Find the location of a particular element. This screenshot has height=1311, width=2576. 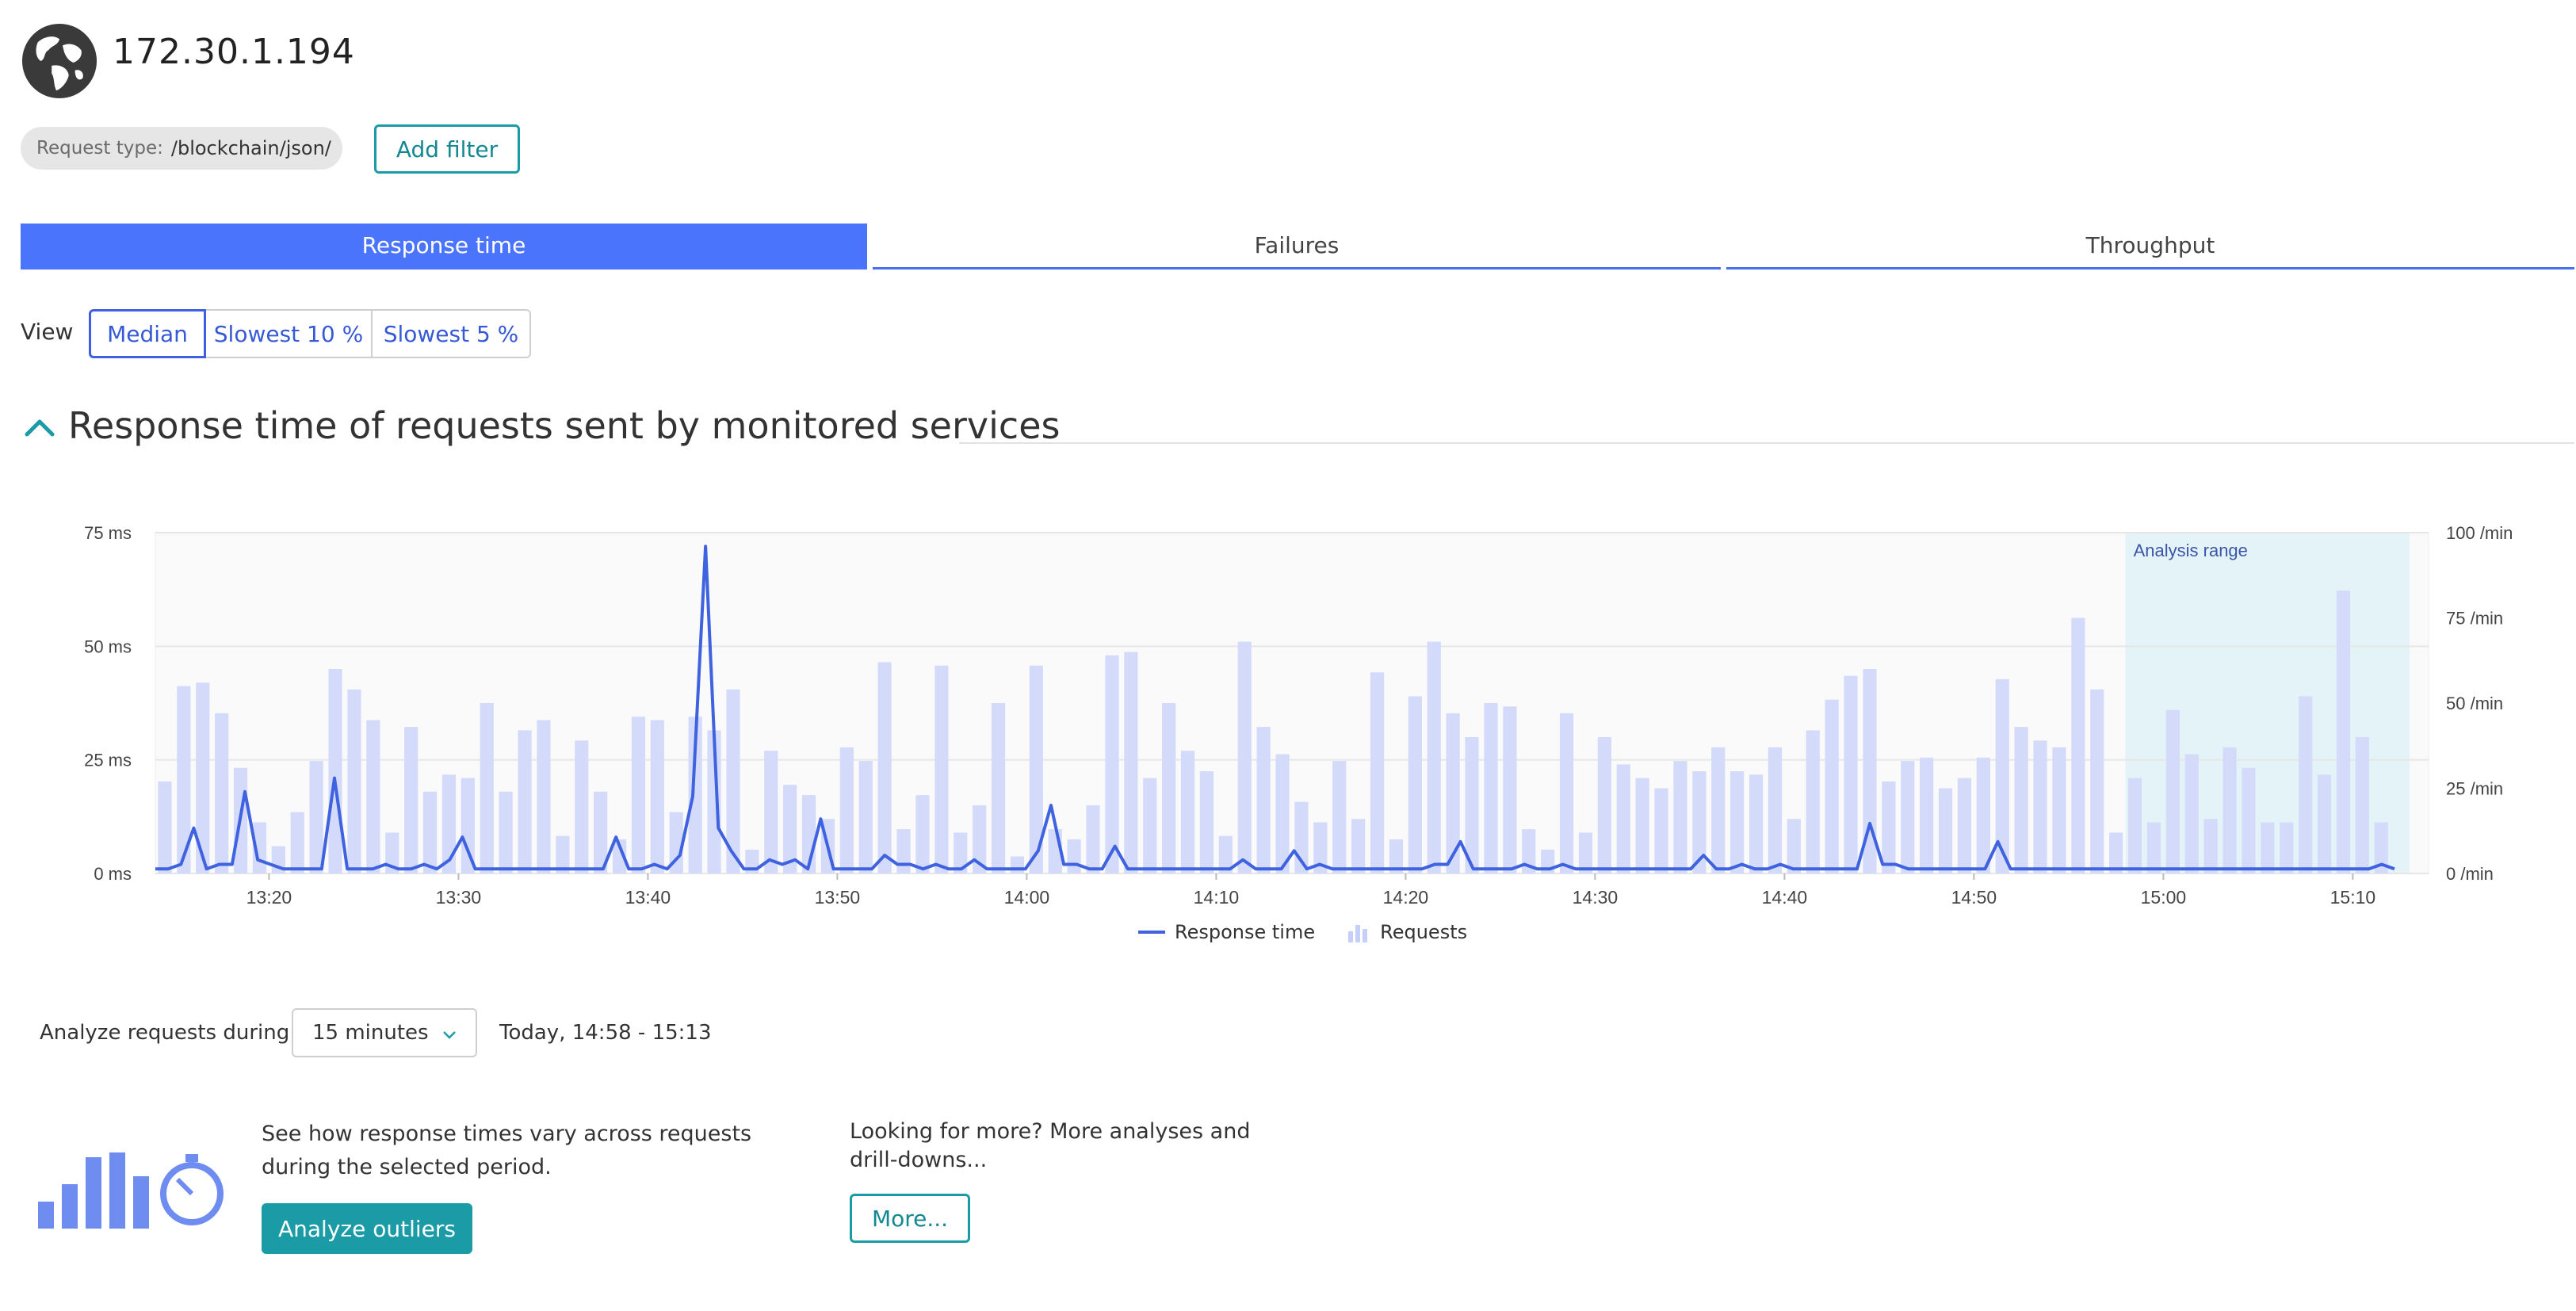

x-tick-label: 13:50 is located at coordinates (838, 897).